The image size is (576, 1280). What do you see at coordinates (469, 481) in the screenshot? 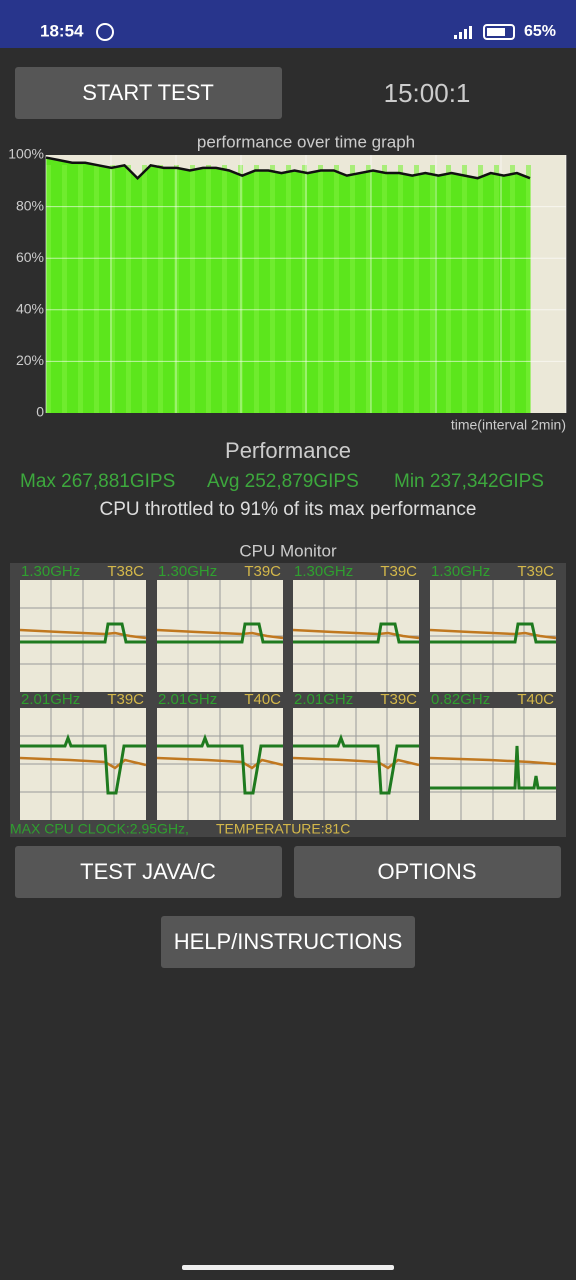
I see `min-score: Min 237,342GIPS` at bounding box center [469, 481].